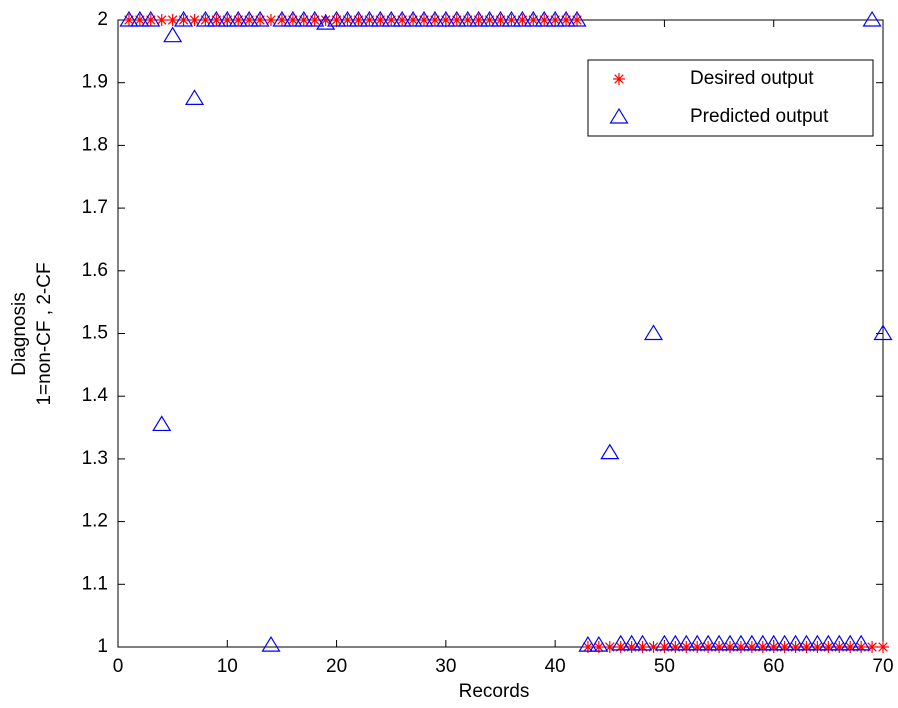 The width and height of the screenshot is (898, 708). I want to click on x-tick-label: 60, so click(773, 666).